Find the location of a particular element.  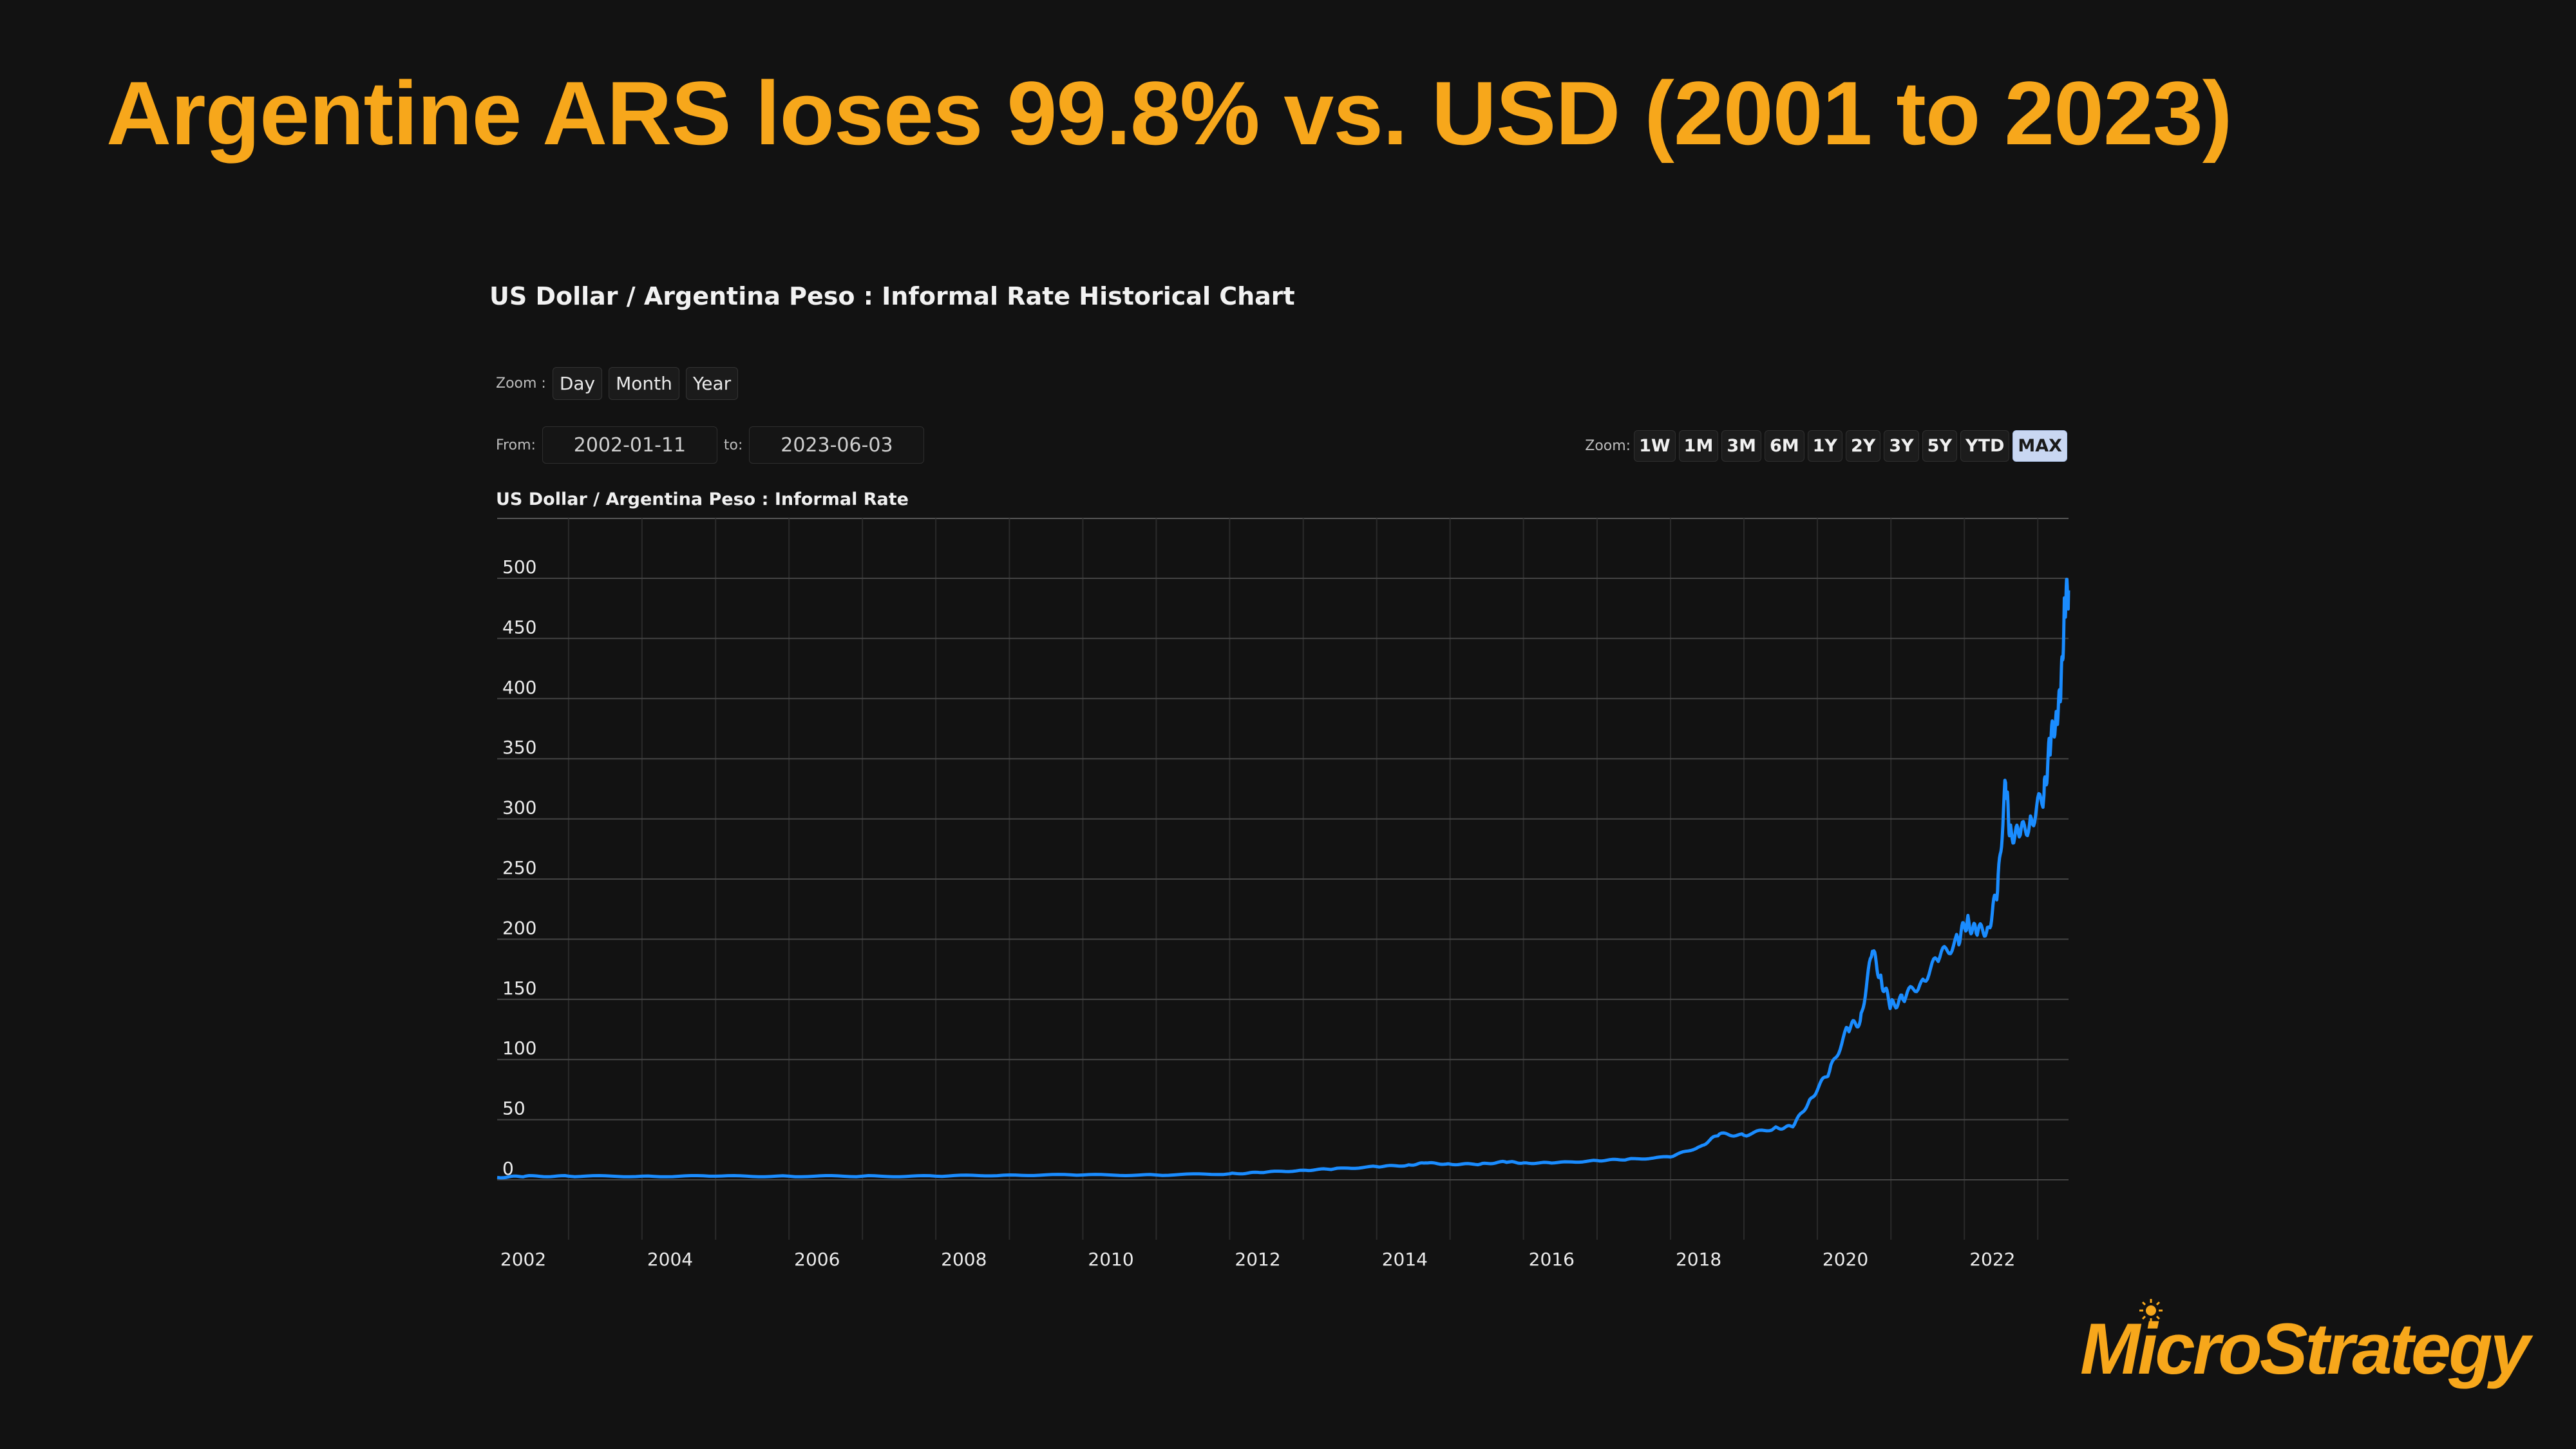

x-tick-label: 2022 is located at coordinates (1992, 1259).